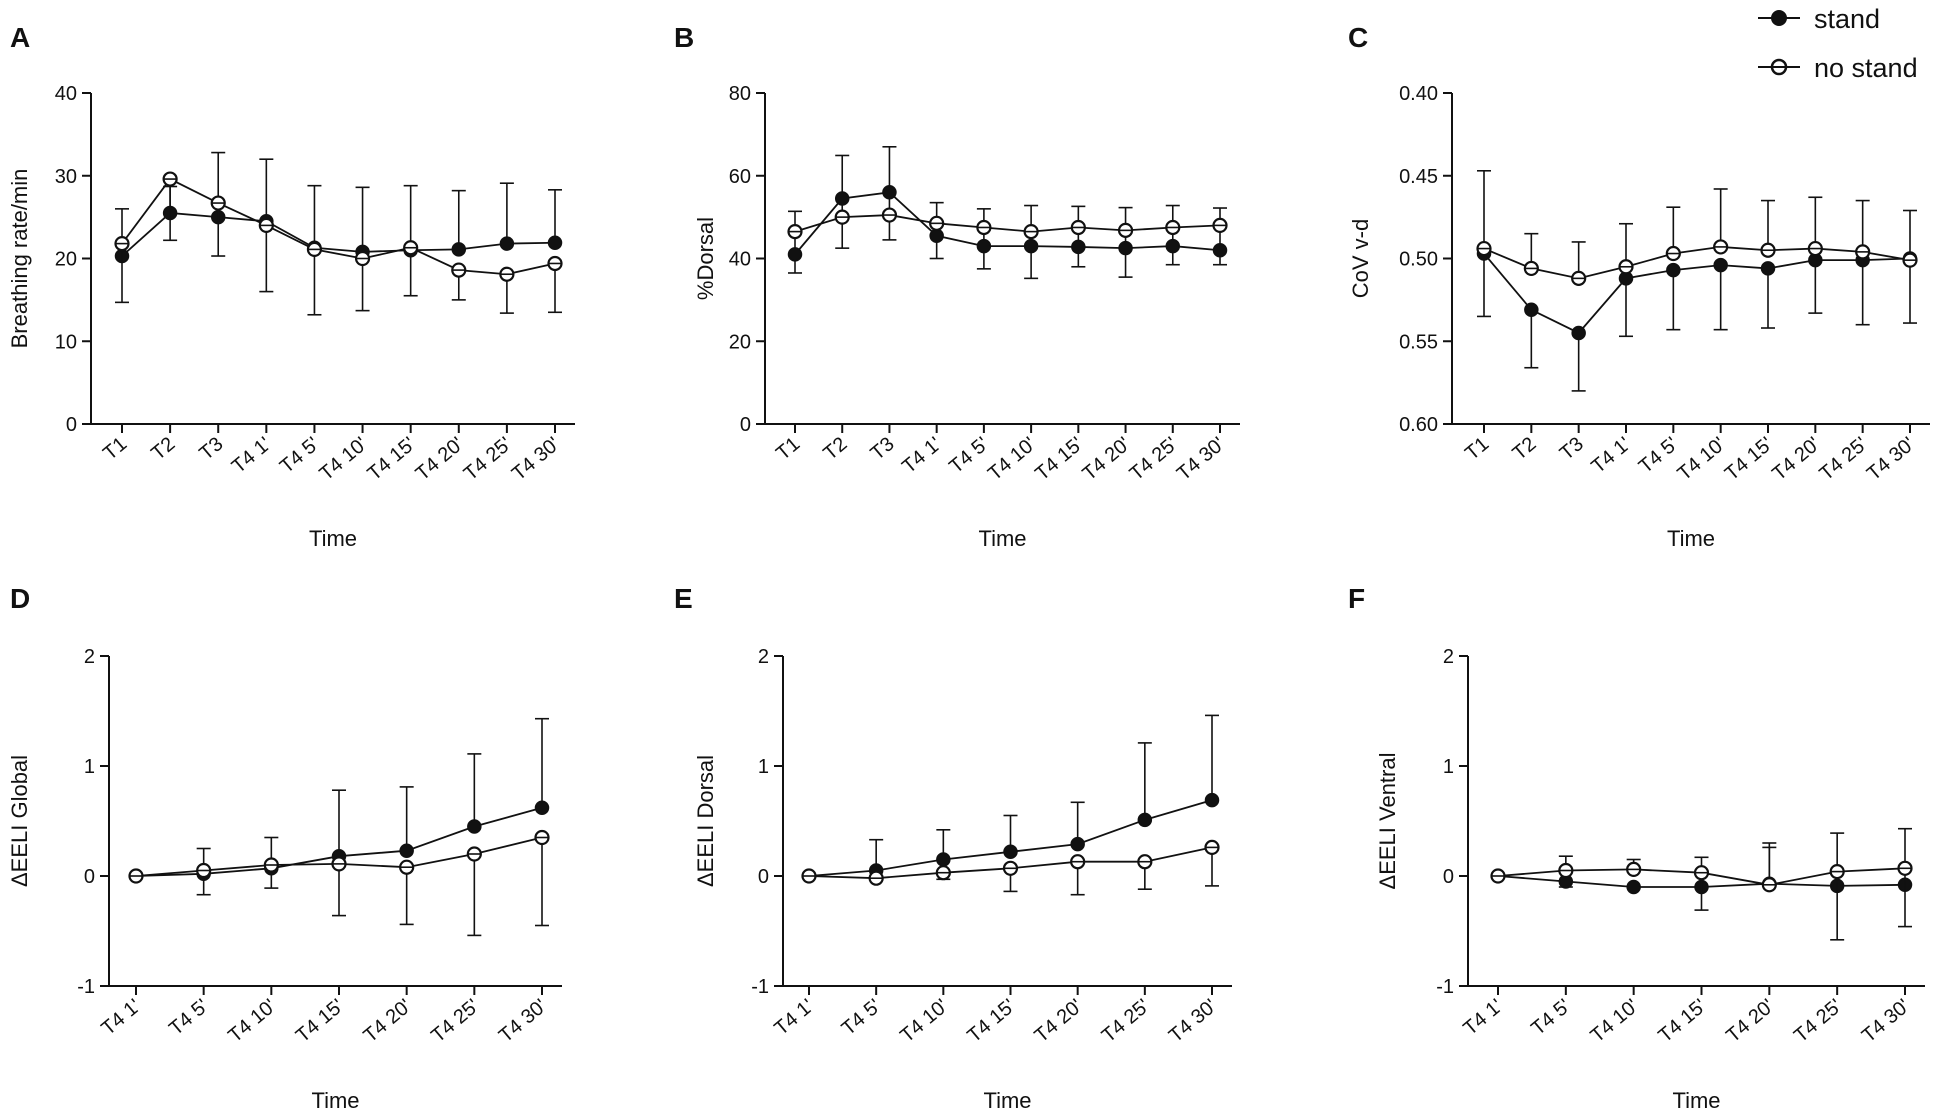 The width and height of the screenshot is (1955, 1116). I want to click on panel-c-series-no-stand, so click(1697, 227).